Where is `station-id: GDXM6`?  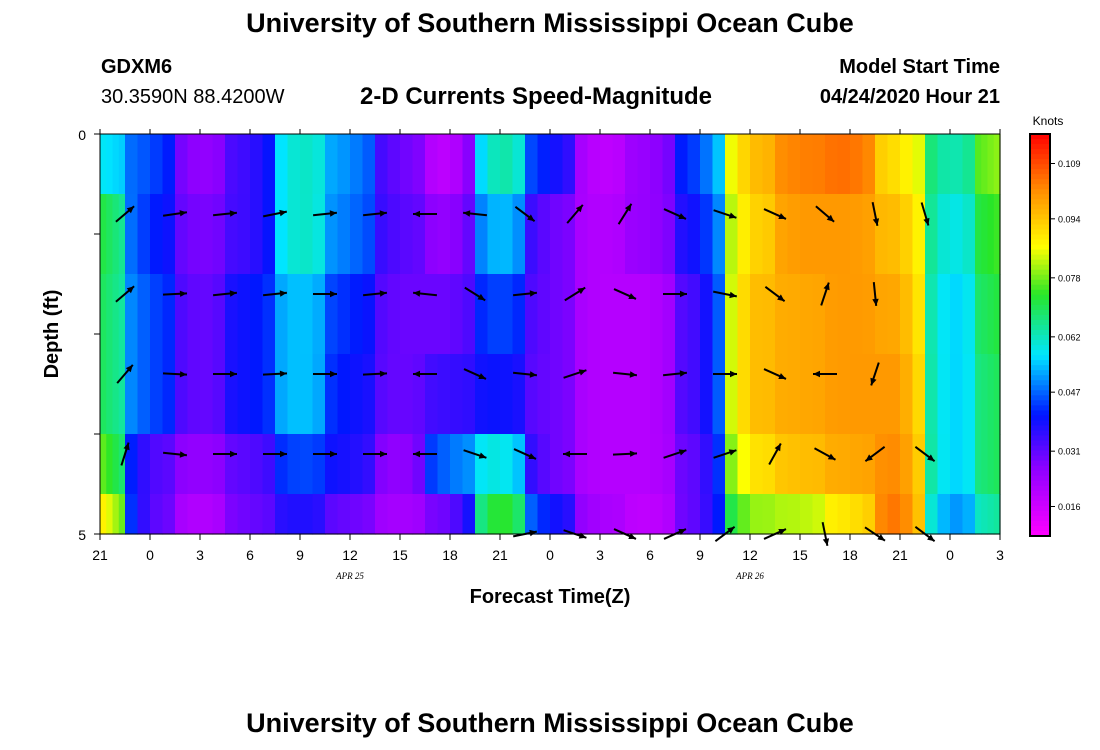 station-id: GDXM6 is located at coordinates (137, 67).